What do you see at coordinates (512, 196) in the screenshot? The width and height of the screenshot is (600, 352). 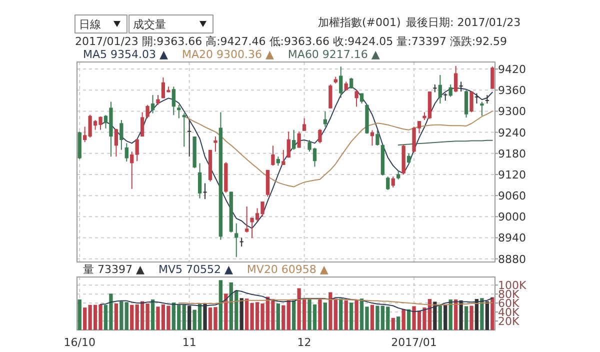 I see `y-tick-label: 9060` at bounding box center [512, 196].